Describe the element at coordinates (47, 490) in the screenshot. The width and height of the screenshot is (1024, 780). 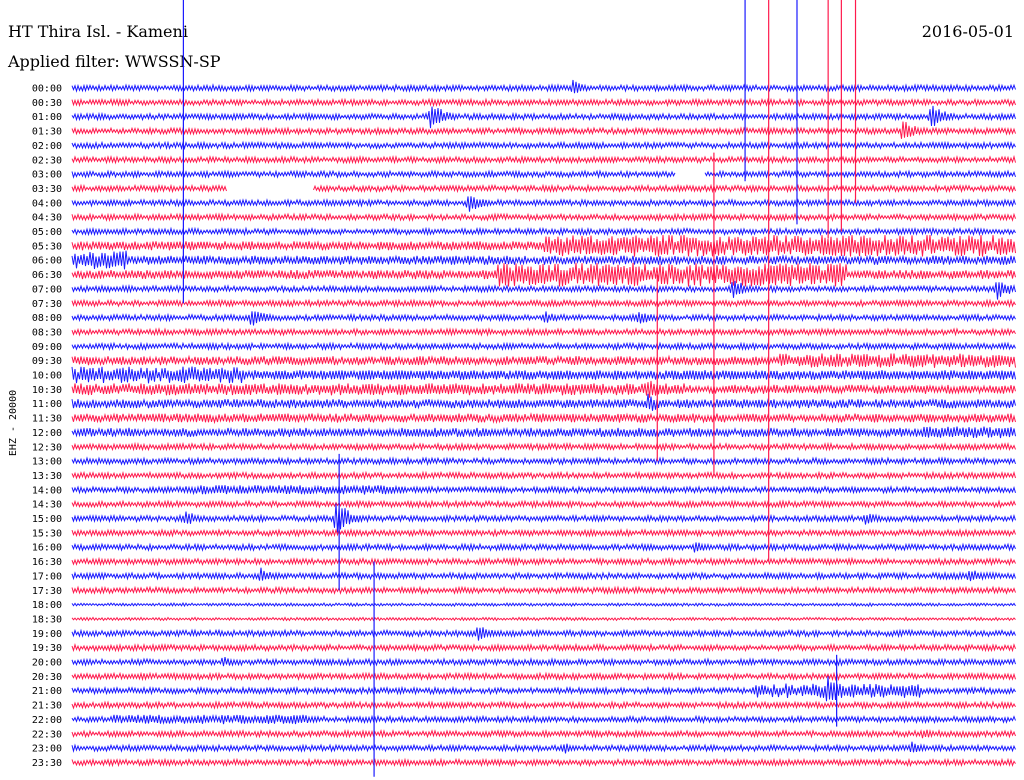
I see `time-tick-label: 14:00` at that location.